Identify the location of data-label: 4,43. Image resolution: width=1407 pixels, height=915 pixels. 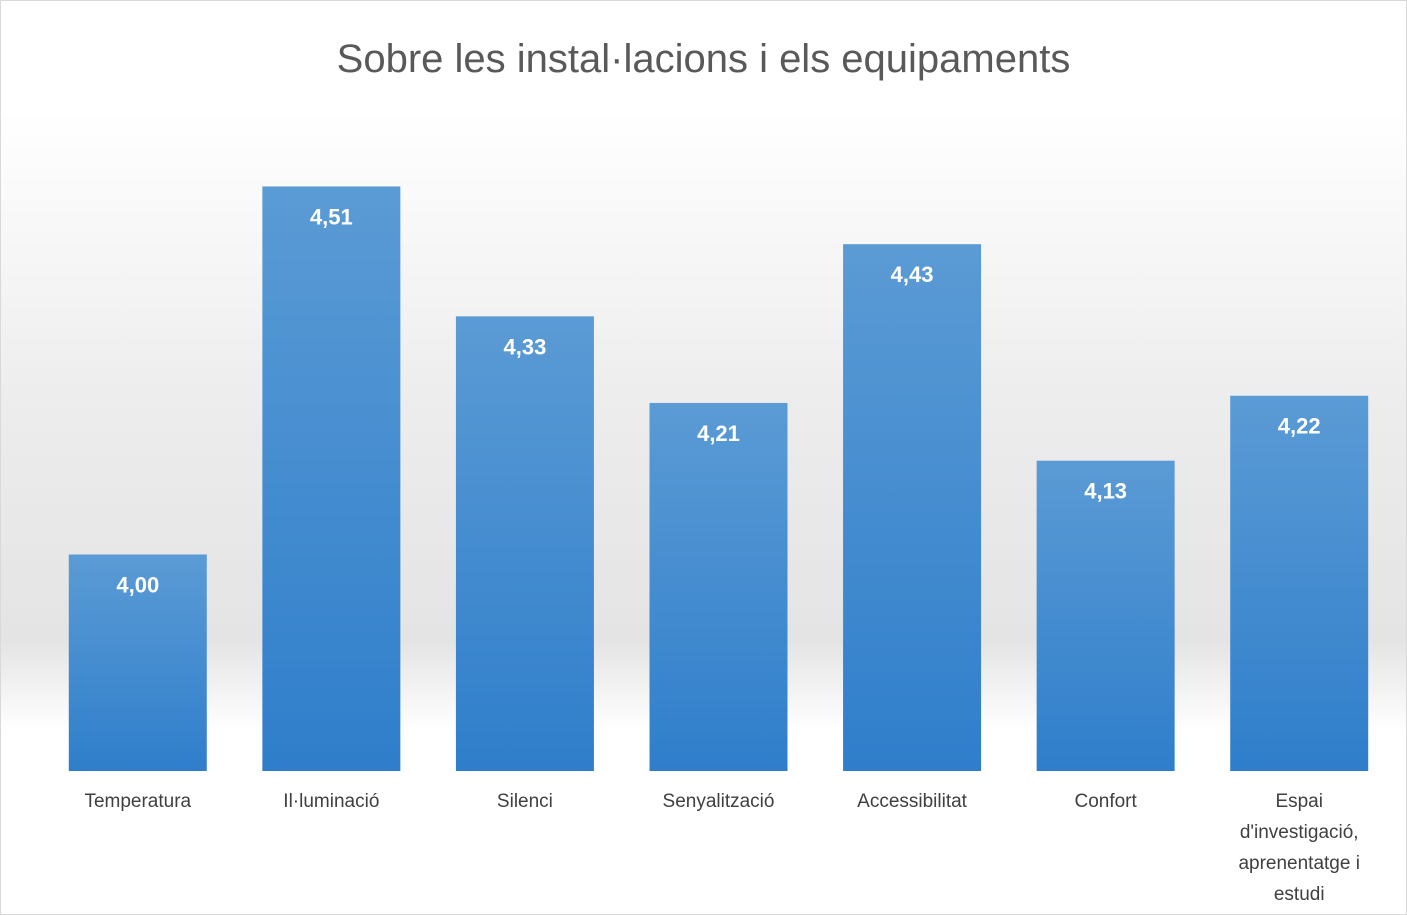
(912, 274).